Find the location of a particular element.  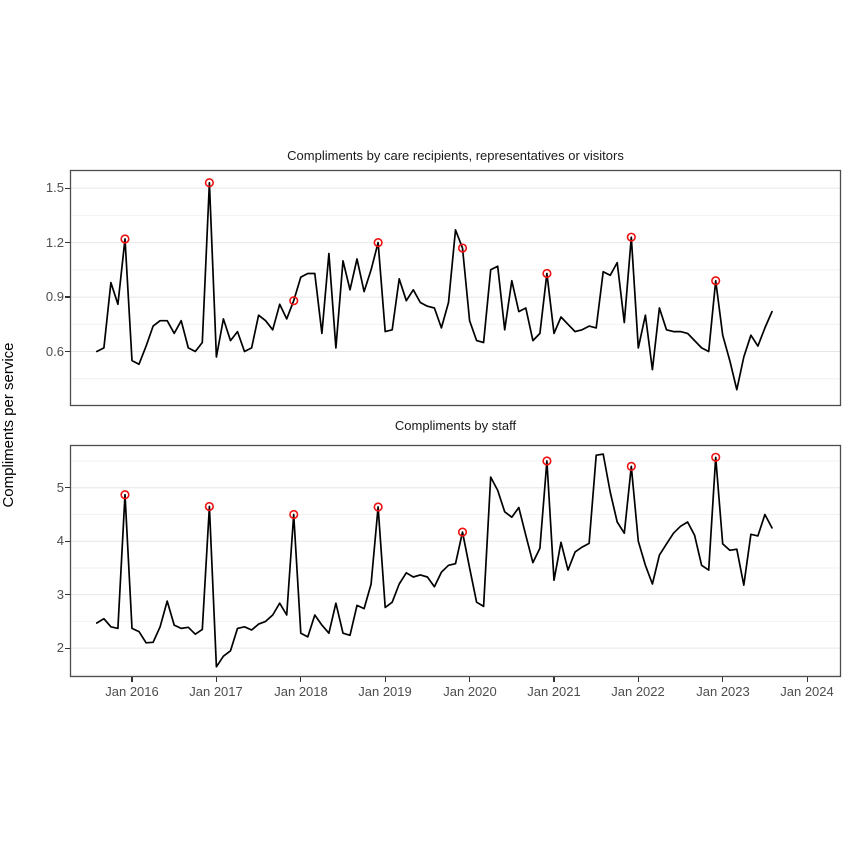

x-tick-label: Jan 2023 is located at coordinates (723, 691).